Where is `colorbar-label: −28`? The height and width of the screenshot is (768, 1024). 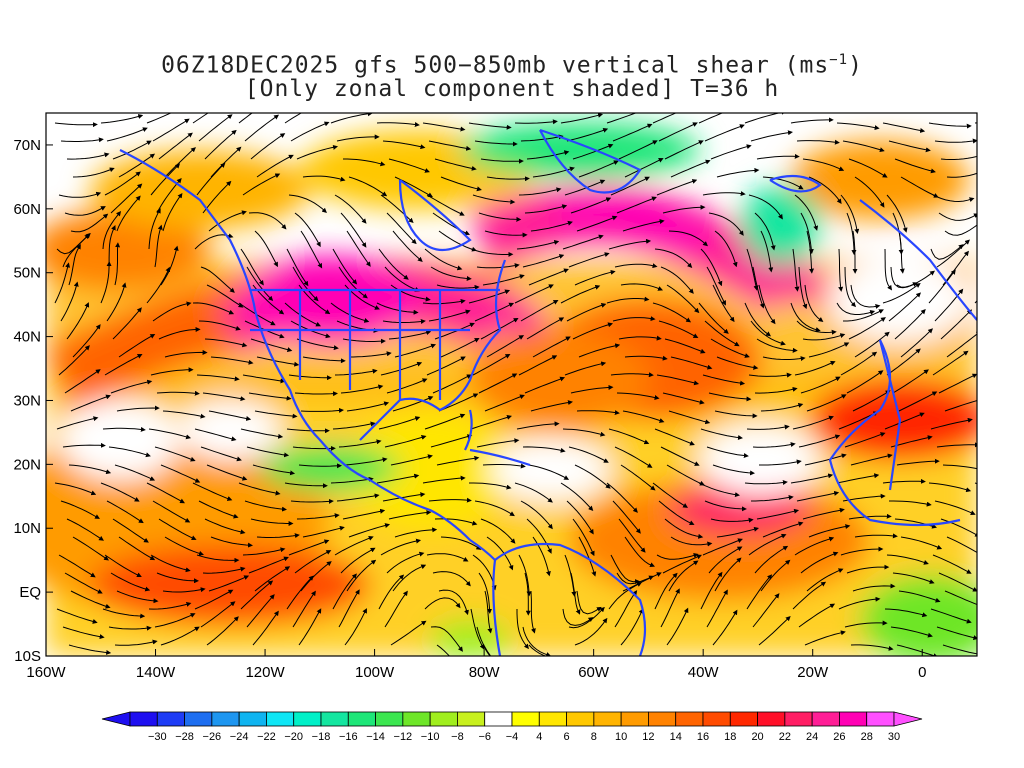 colorbar-label: −28 is located at coordinates (184, 737).